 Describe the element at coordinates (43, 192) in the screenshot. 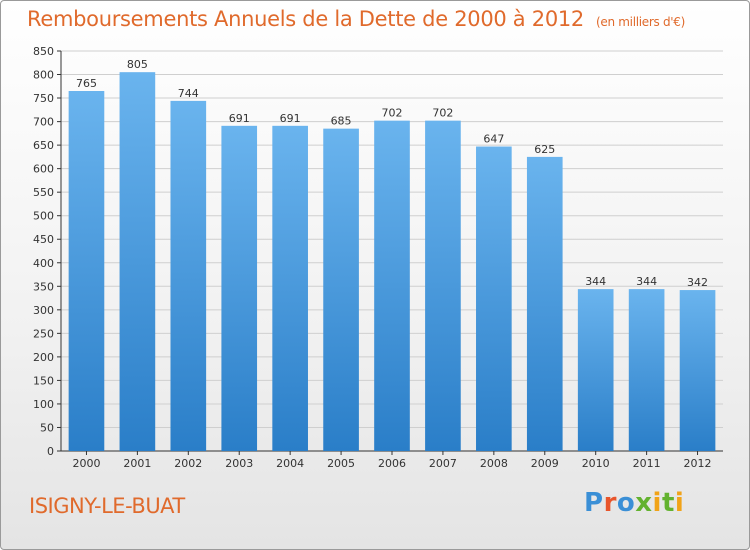

I see `y-tick-label: 550` at that location.